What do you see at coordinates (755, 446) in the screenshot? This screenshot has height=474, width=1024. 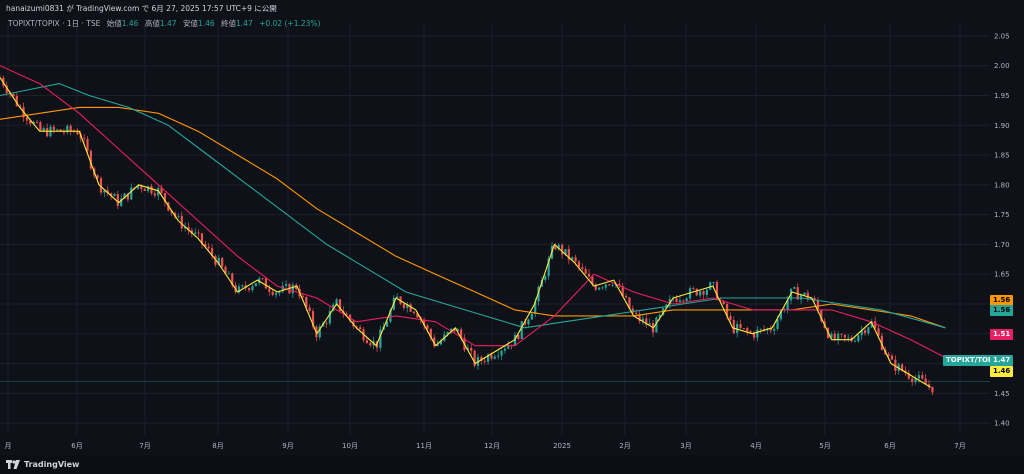 I see `x-tick-label: 4月` at bounding box center [755, 446].